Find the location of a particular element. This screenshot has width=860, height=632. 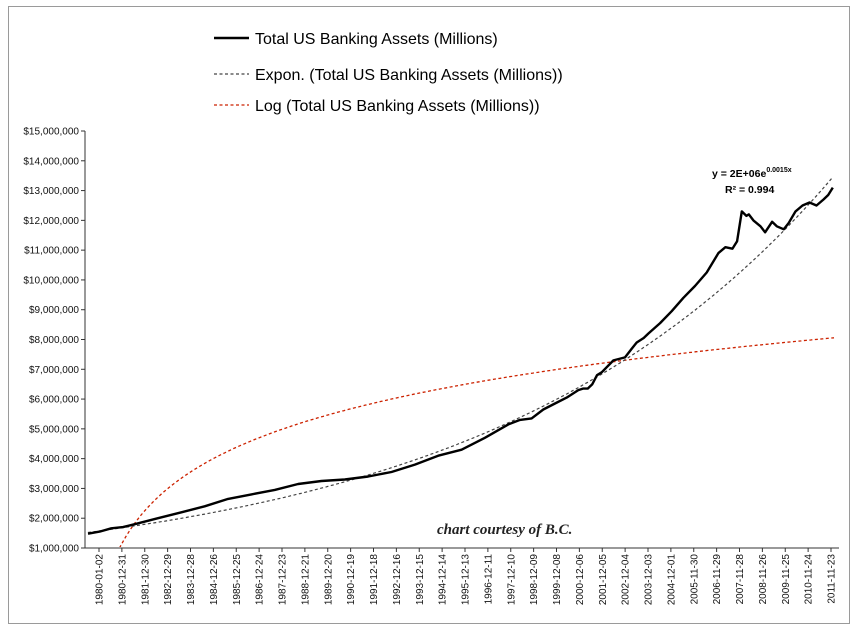

x-tick-label: 2007-11-28 is located at coordinates (740, 579).